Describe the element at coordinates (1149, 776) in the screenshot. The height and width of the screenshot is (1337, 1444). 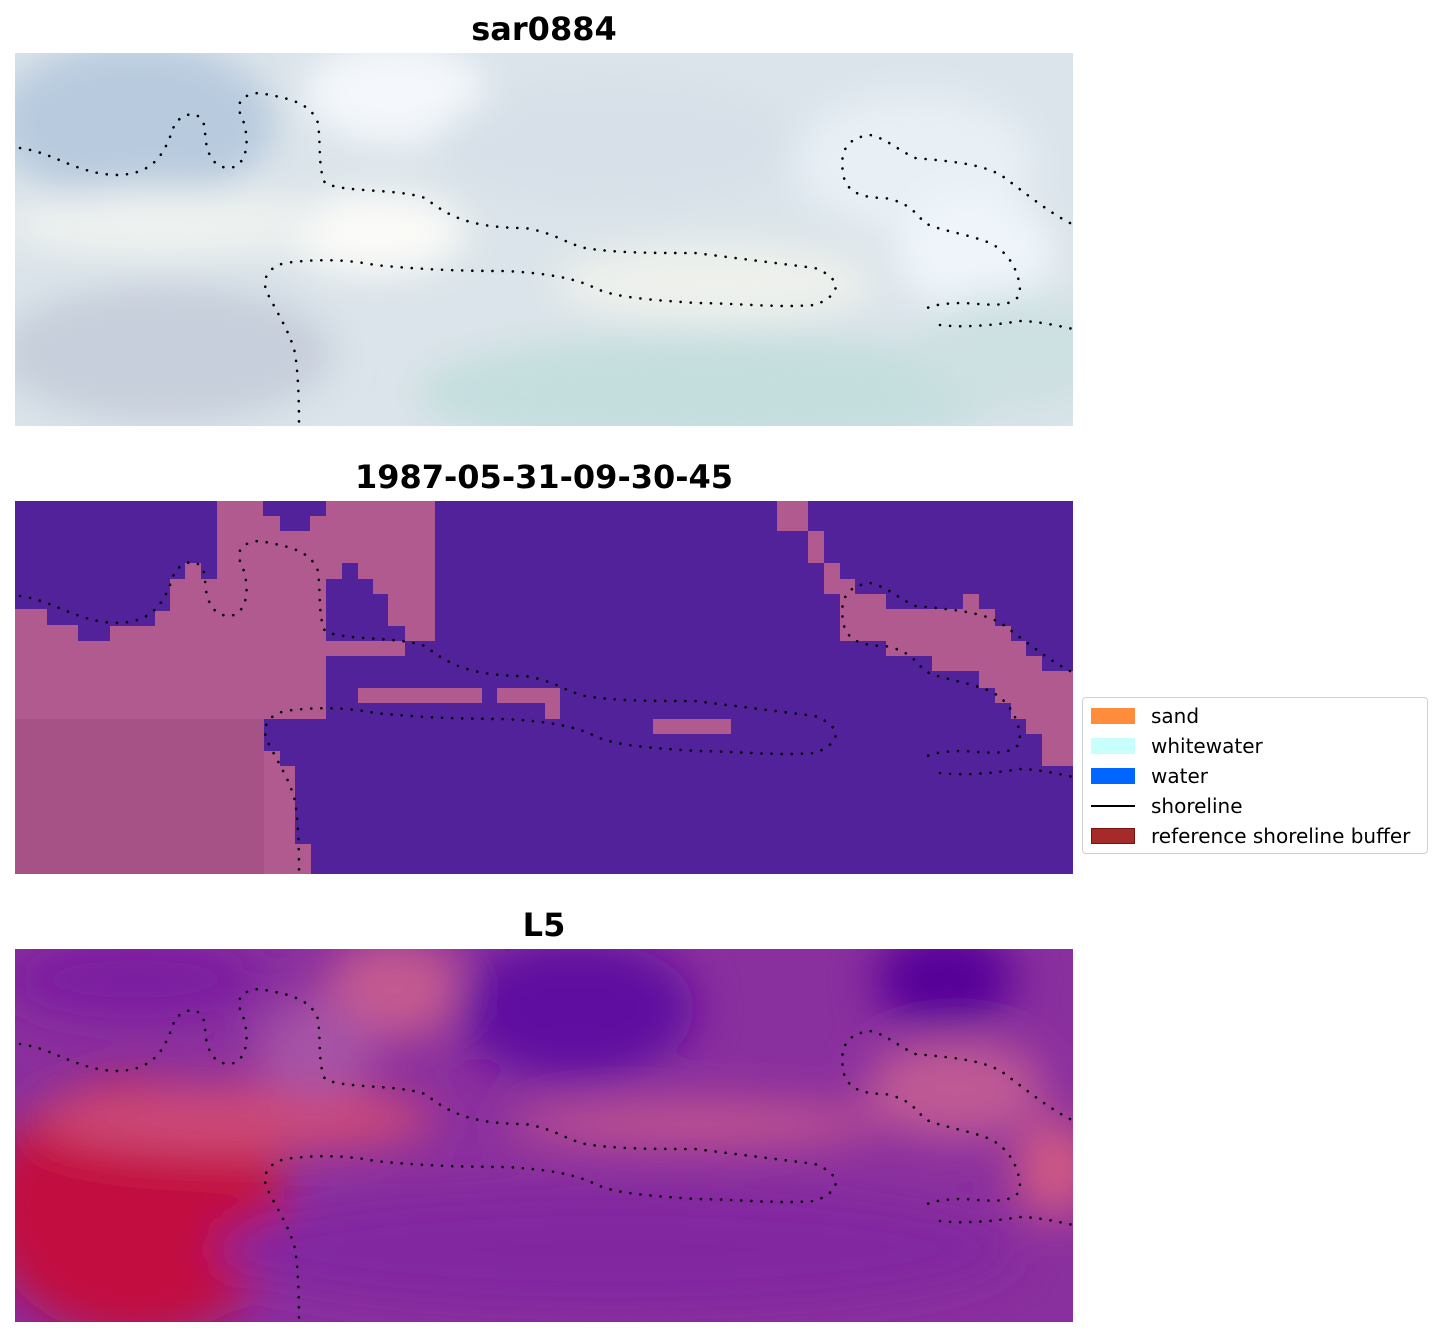
I see `legend-item-water: water` at that location.